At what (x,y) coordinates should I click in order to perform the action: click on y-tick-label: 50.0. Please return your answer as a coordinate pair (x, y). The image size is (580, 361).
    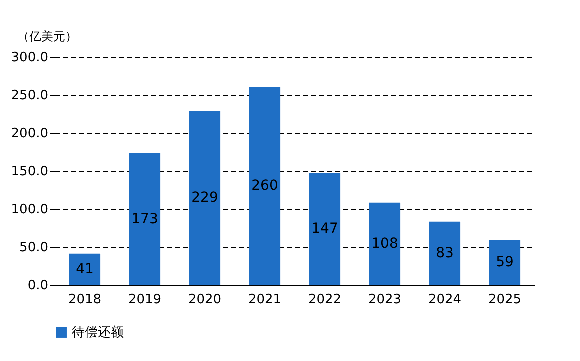
    Looking at the image, I should click on (34, 248).